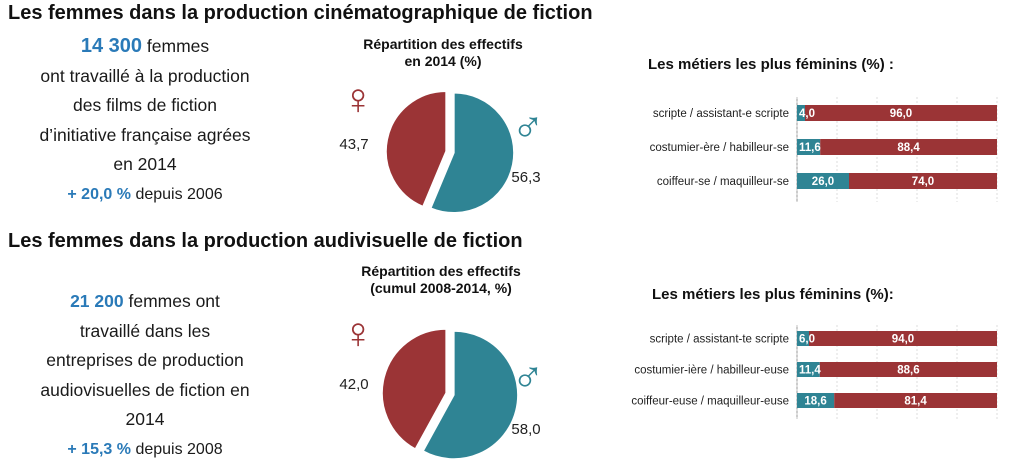 This screenshot has height=464, width=1024. What do you see at coordinates (807, 340) in the screenshot?
I see `bar-value-label-male: 6,0` at bounding box center [807, 340].